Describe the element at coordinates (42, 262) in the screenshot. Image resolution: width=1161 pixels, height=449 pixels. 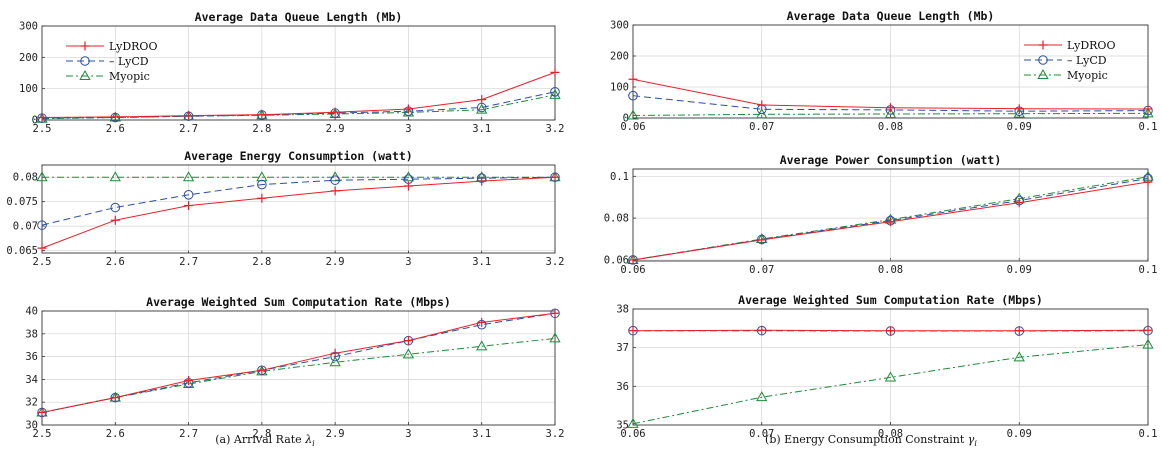
I see `x-tick-label: 2.5` at that location.